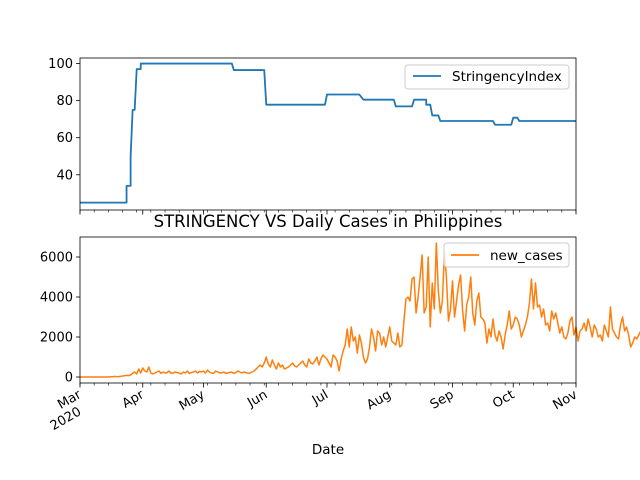 The width and height of the screenshot is (640, 480). Describe the element at coordinates (56, 298) in the screenshot. I see `bottom-y-tick-label: 4000` at that location.